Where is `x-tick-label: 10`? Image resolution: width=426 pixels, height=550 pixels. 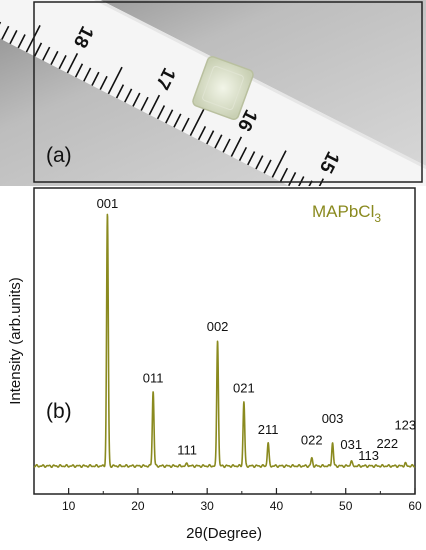 x-tick-label: 10 is located at coordinates (69, 506).